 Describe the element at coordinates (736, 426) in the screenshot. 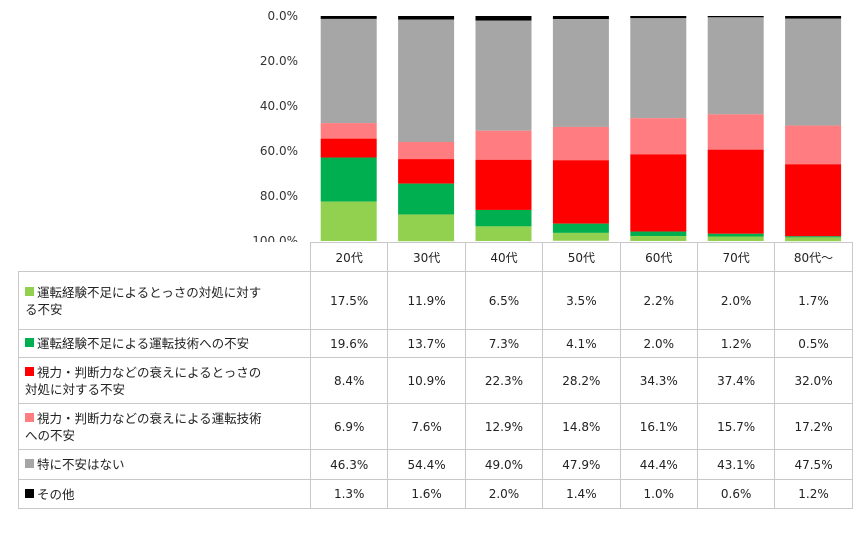

I see `data-label: 15.7%` at that location.